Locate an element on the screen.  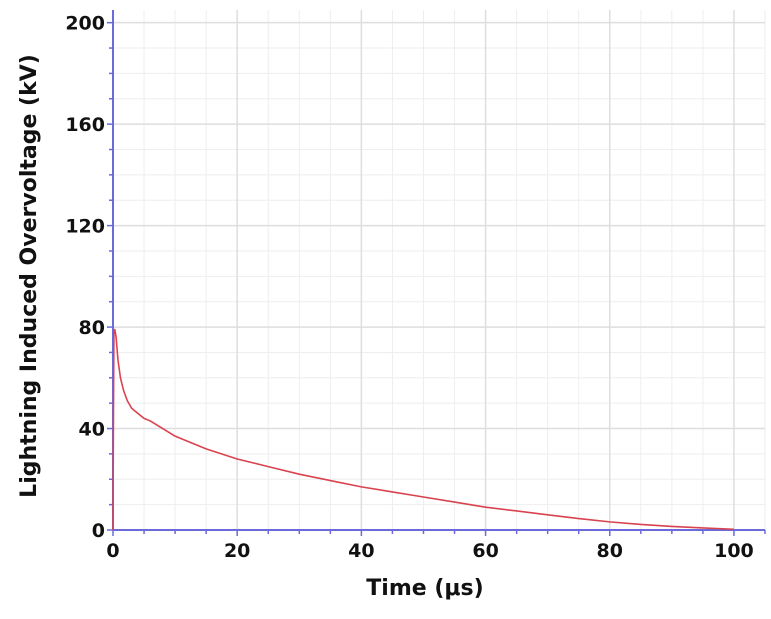
y-tick-label: 160 is located at coordinates (85, 125).